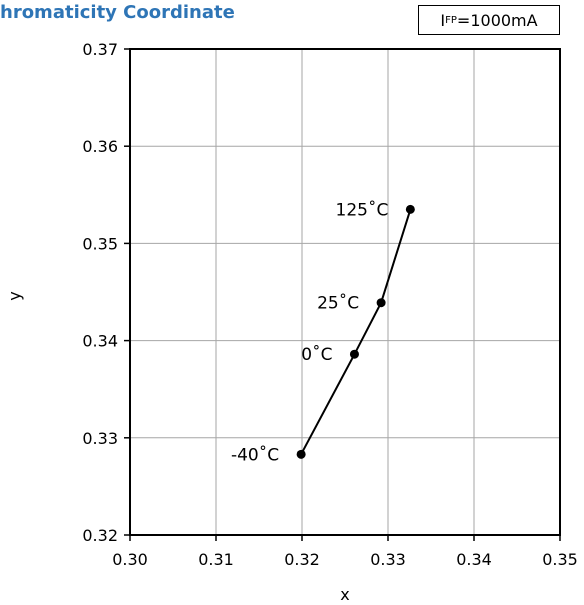 Image resolution: width=584 pixels, height=605 pixels. I want to click on x-tick-label: 0.34, so click(474, 559).